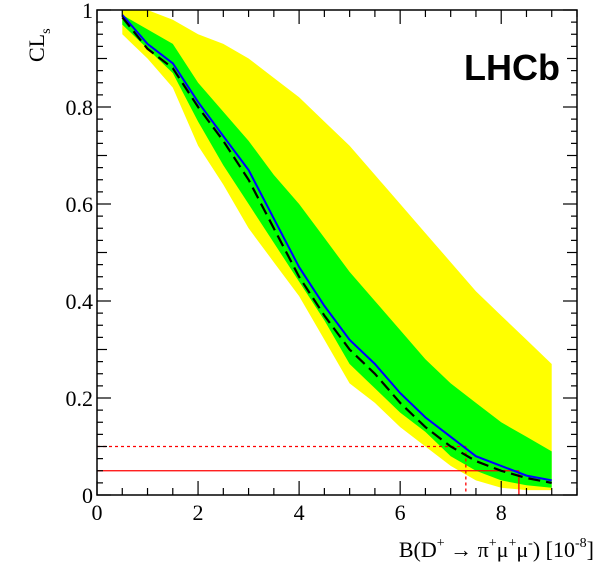 Image resolution: width=598 pixels, height=570 pixels. What do you see at coordinates (80, 398) in the screenshot?
I see `y-tick-label: 0.2` at bounding box center [80, 398].